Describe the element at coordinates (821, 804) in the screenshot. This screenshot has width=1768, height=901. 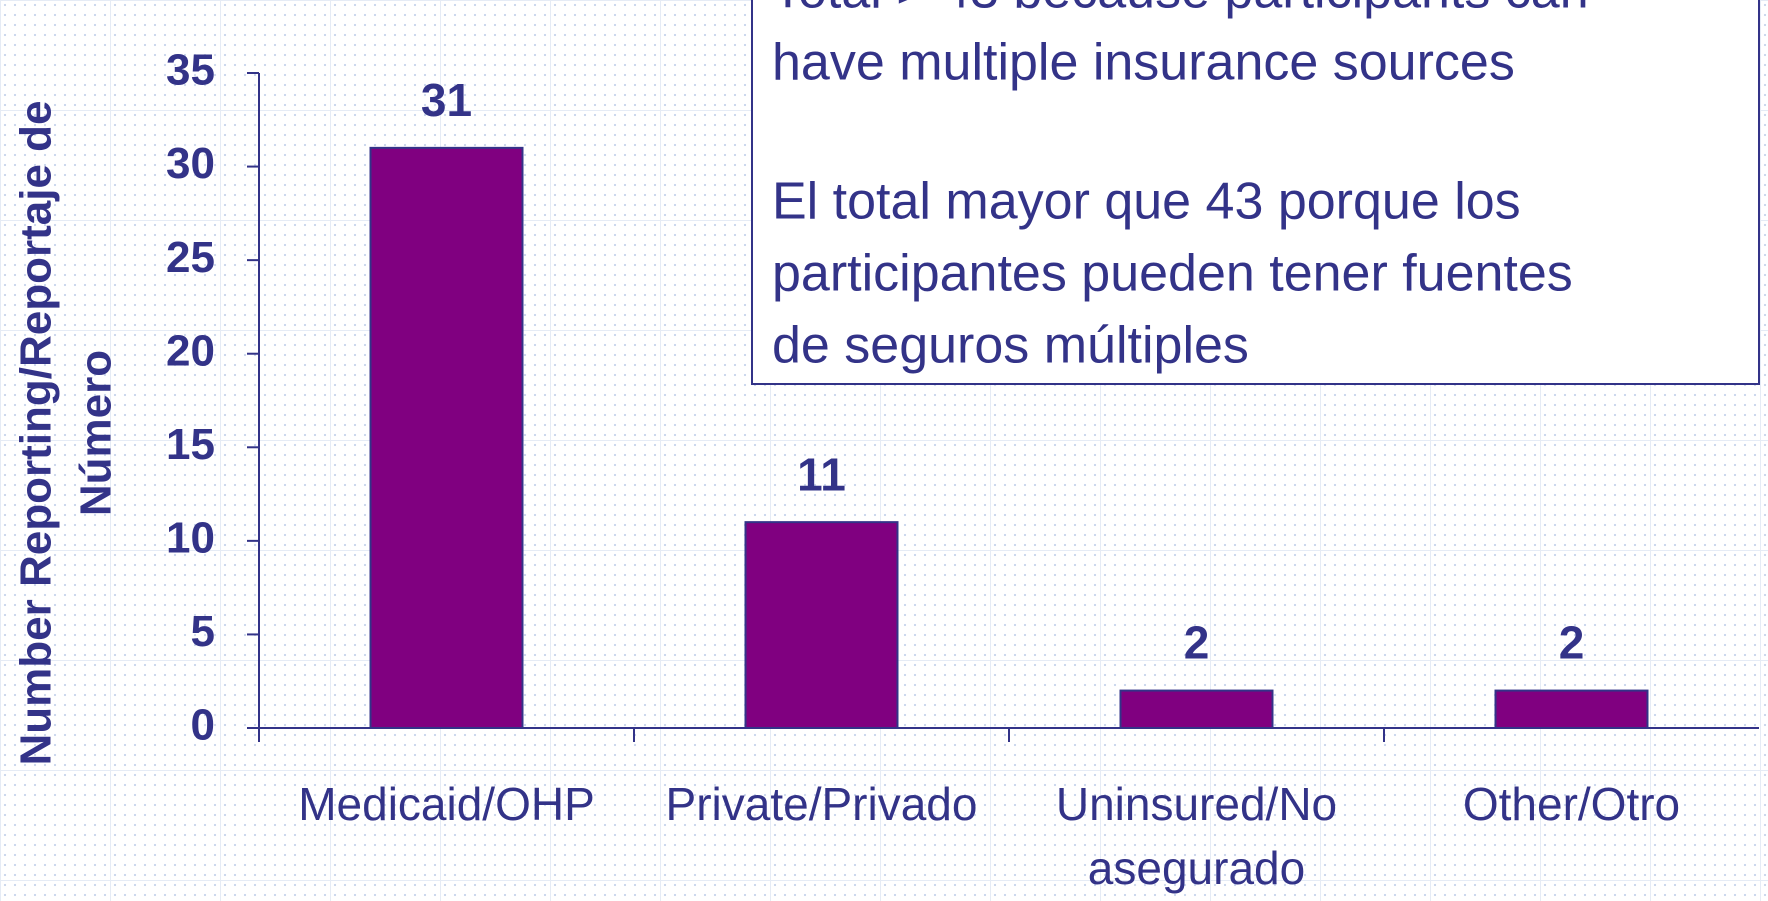
I see `x-tick-label: Private/Privado` at that location.